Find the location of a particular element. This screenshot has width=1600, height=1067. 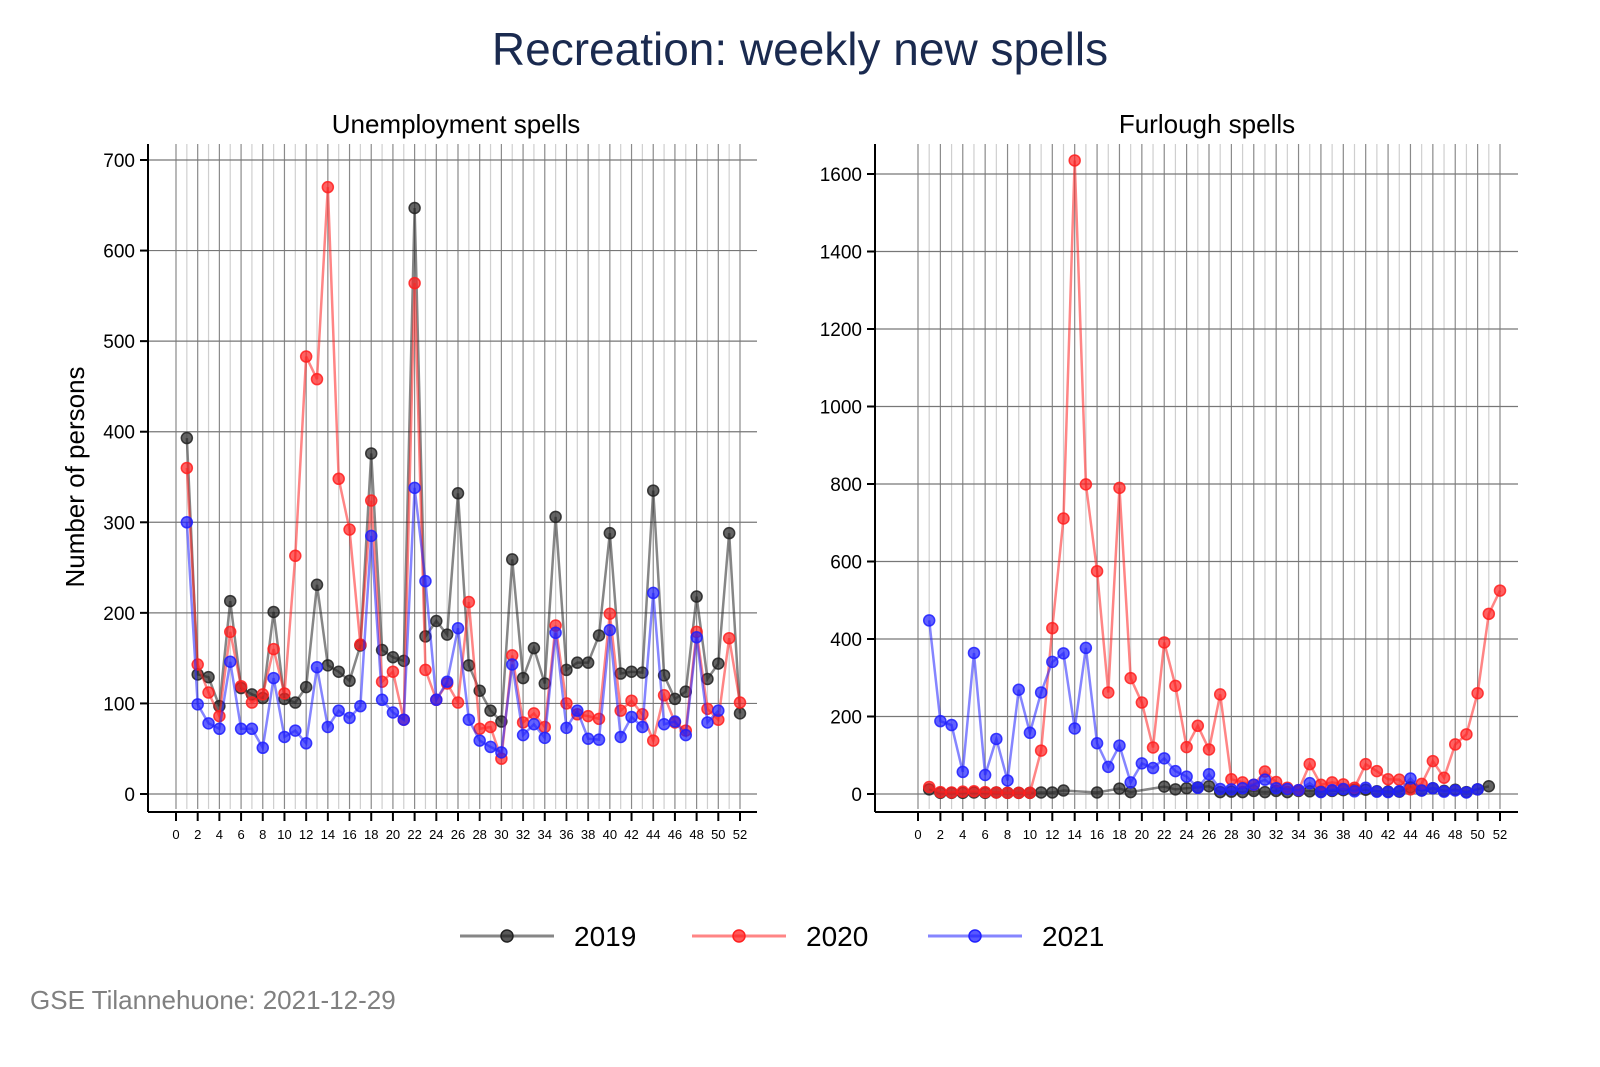

x-tick-label: 6 is located at coordinates (985, 834).